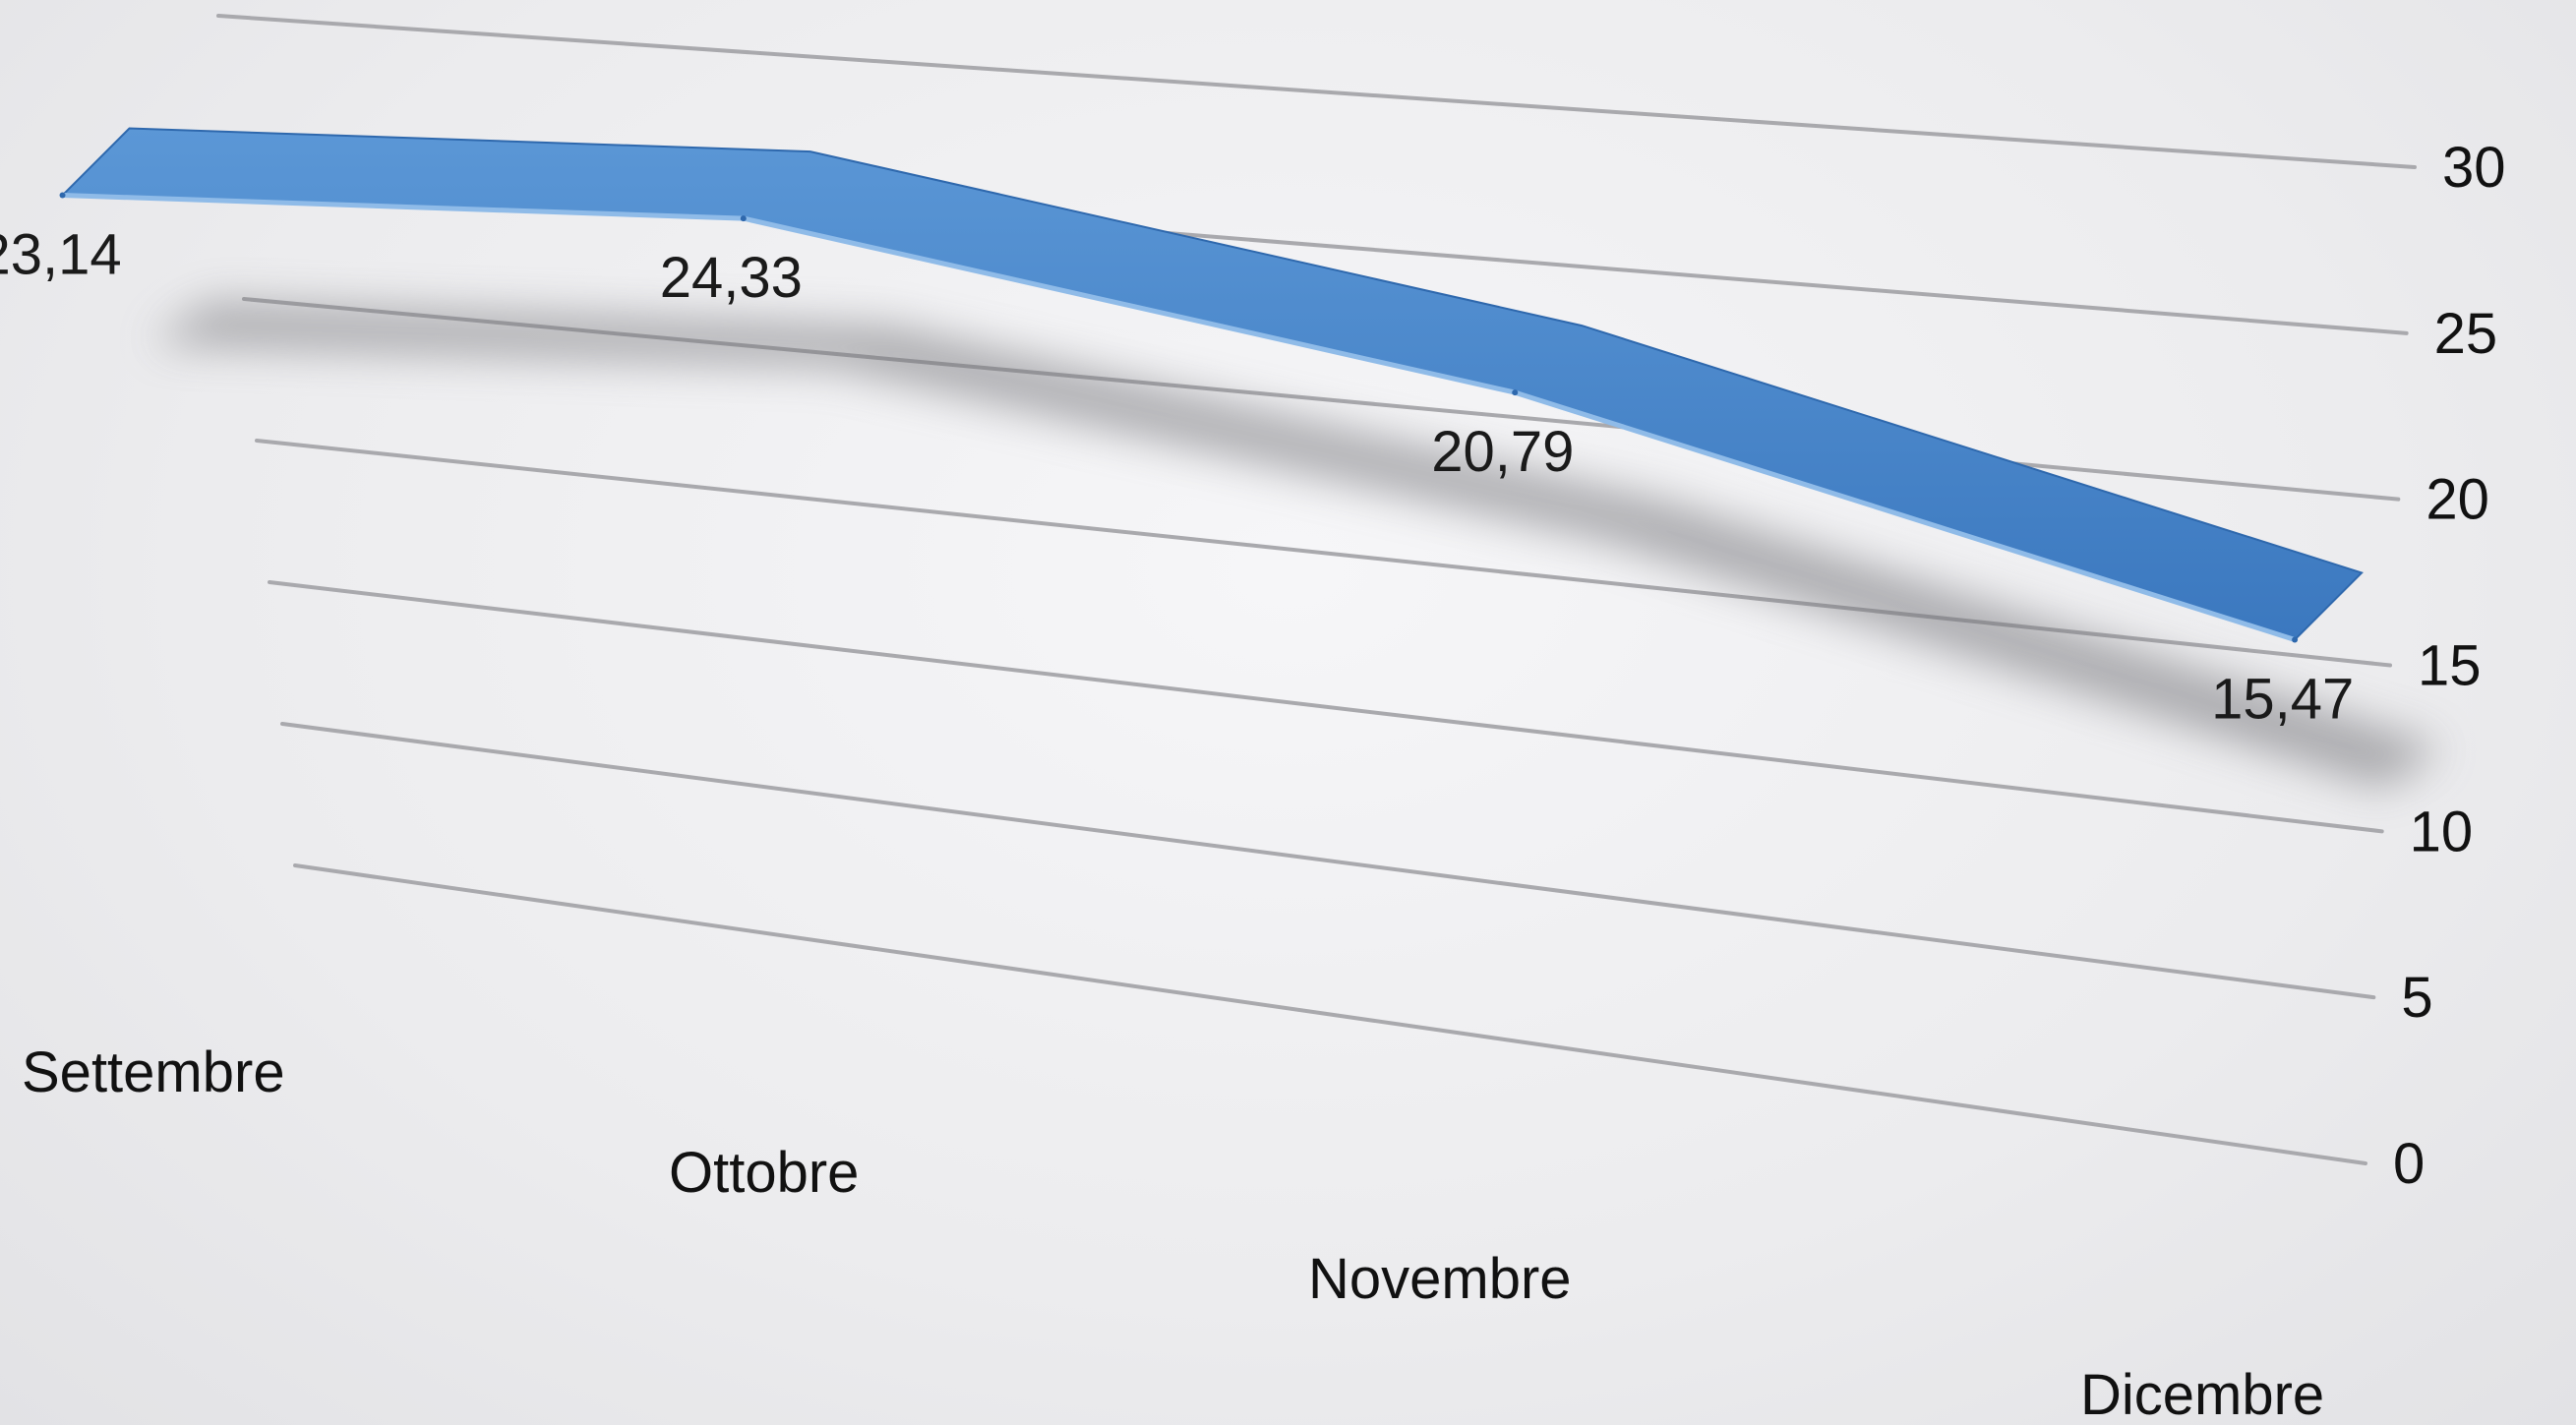  Describe the element at coordinates (61, 255) in the screenshot. I see `data-label: 23,14` at that location.